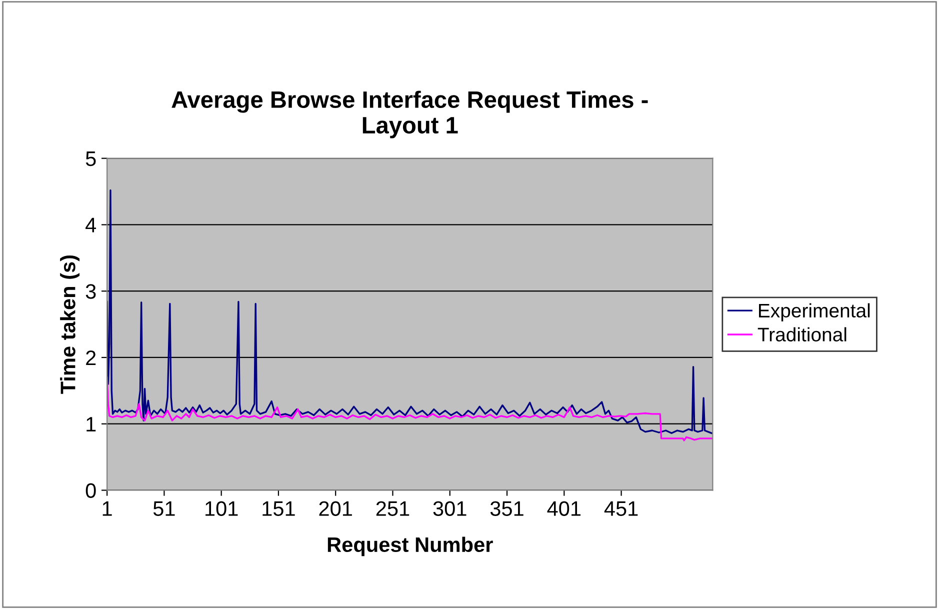 This screenshot has width=939, height=609. What do you see at coordinates (564, 508) in the screenshot?
I see `x-tick-label: 401` at bounding box center [564, 508].